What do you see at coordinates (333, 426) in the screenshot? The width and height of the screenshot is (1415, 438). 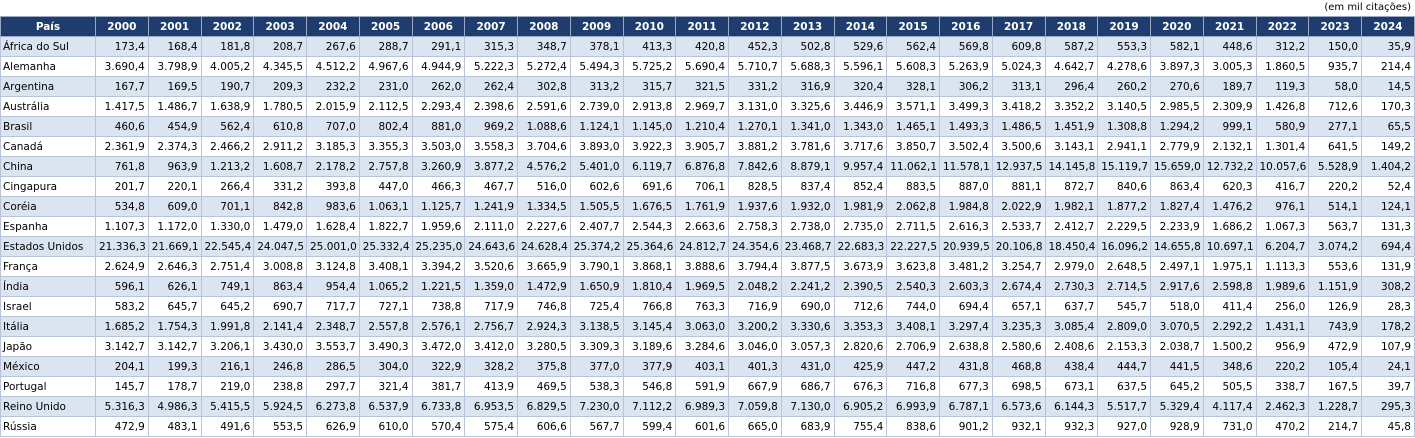 I see `value-cell: 626,9` at bounding box center [333, 426].